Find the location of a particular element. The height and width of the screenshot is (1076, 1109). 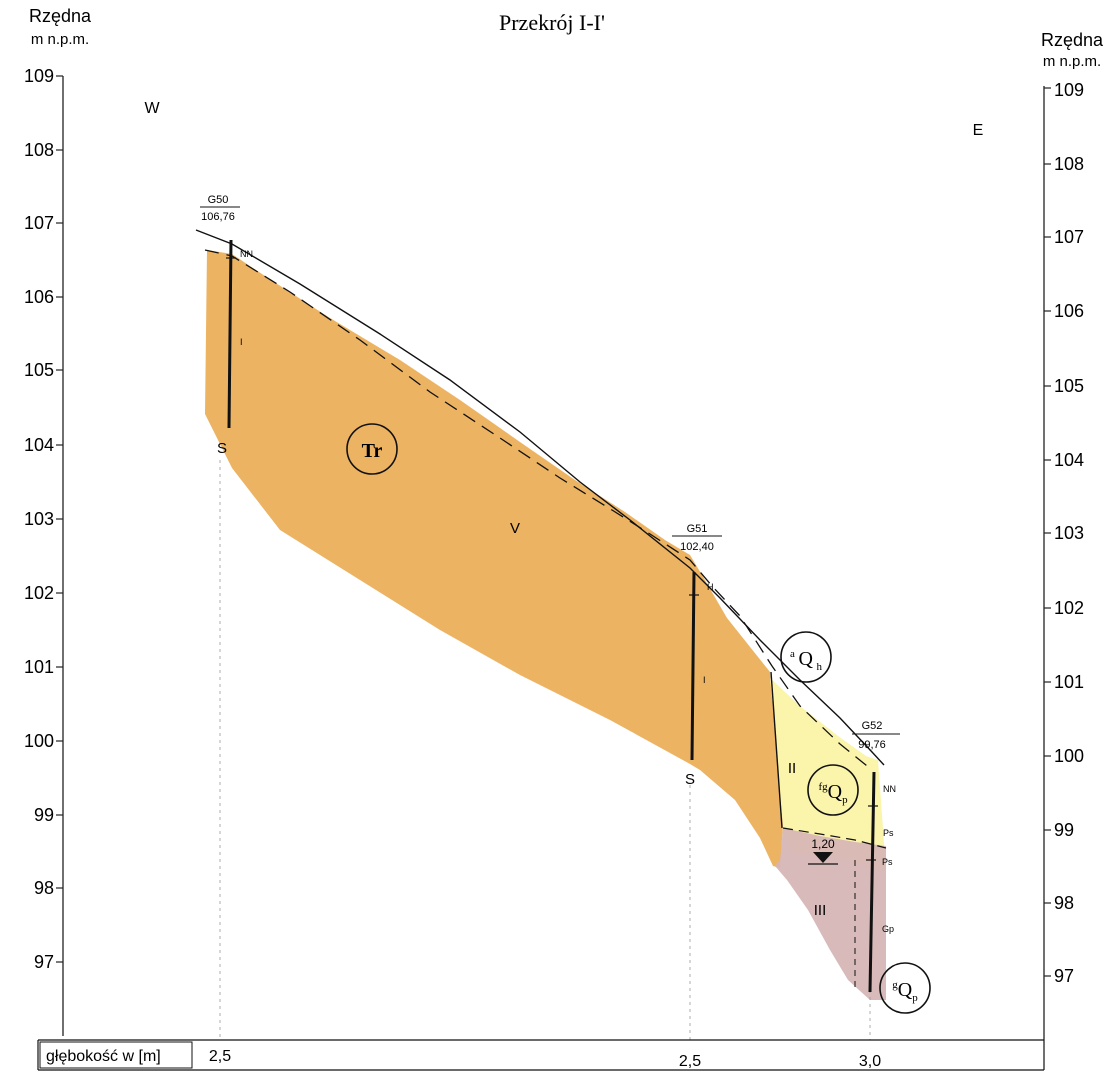

borehole-id: G50 is located at coordinates (218, 200).